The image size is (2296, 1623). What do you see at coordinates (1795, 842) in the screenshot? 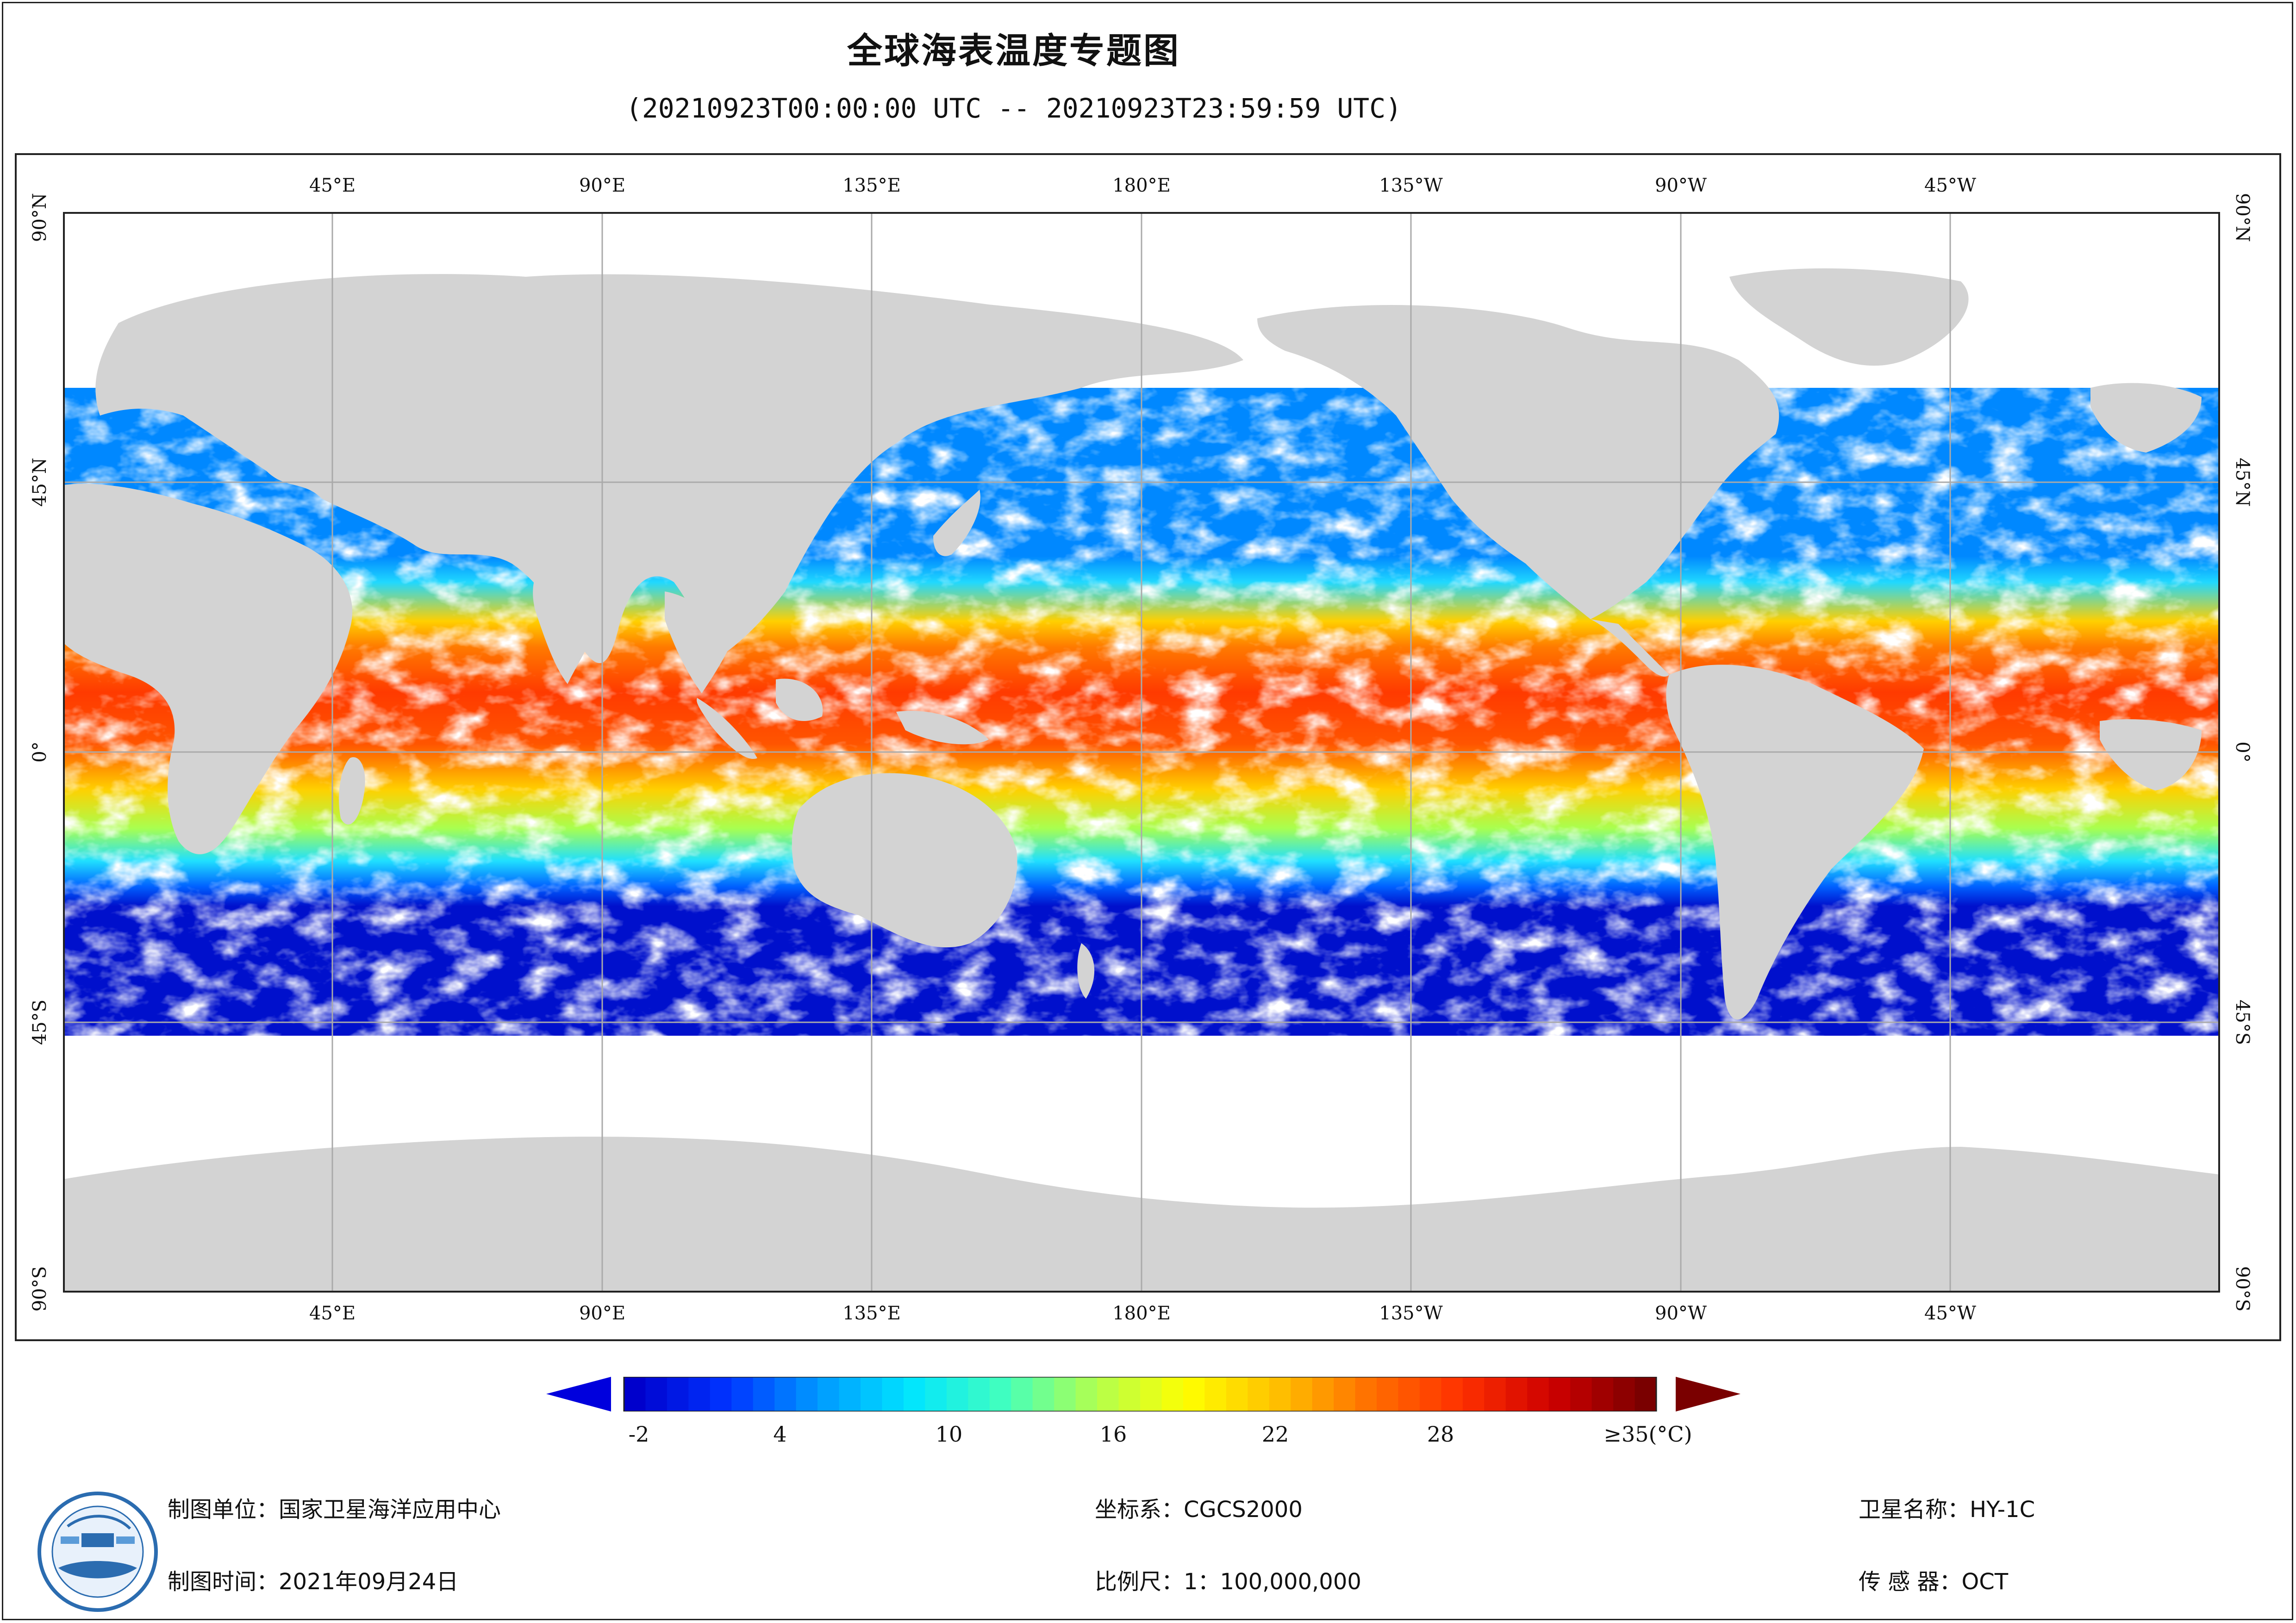
I see `land-south-america` at bounding box center [1795, 842].